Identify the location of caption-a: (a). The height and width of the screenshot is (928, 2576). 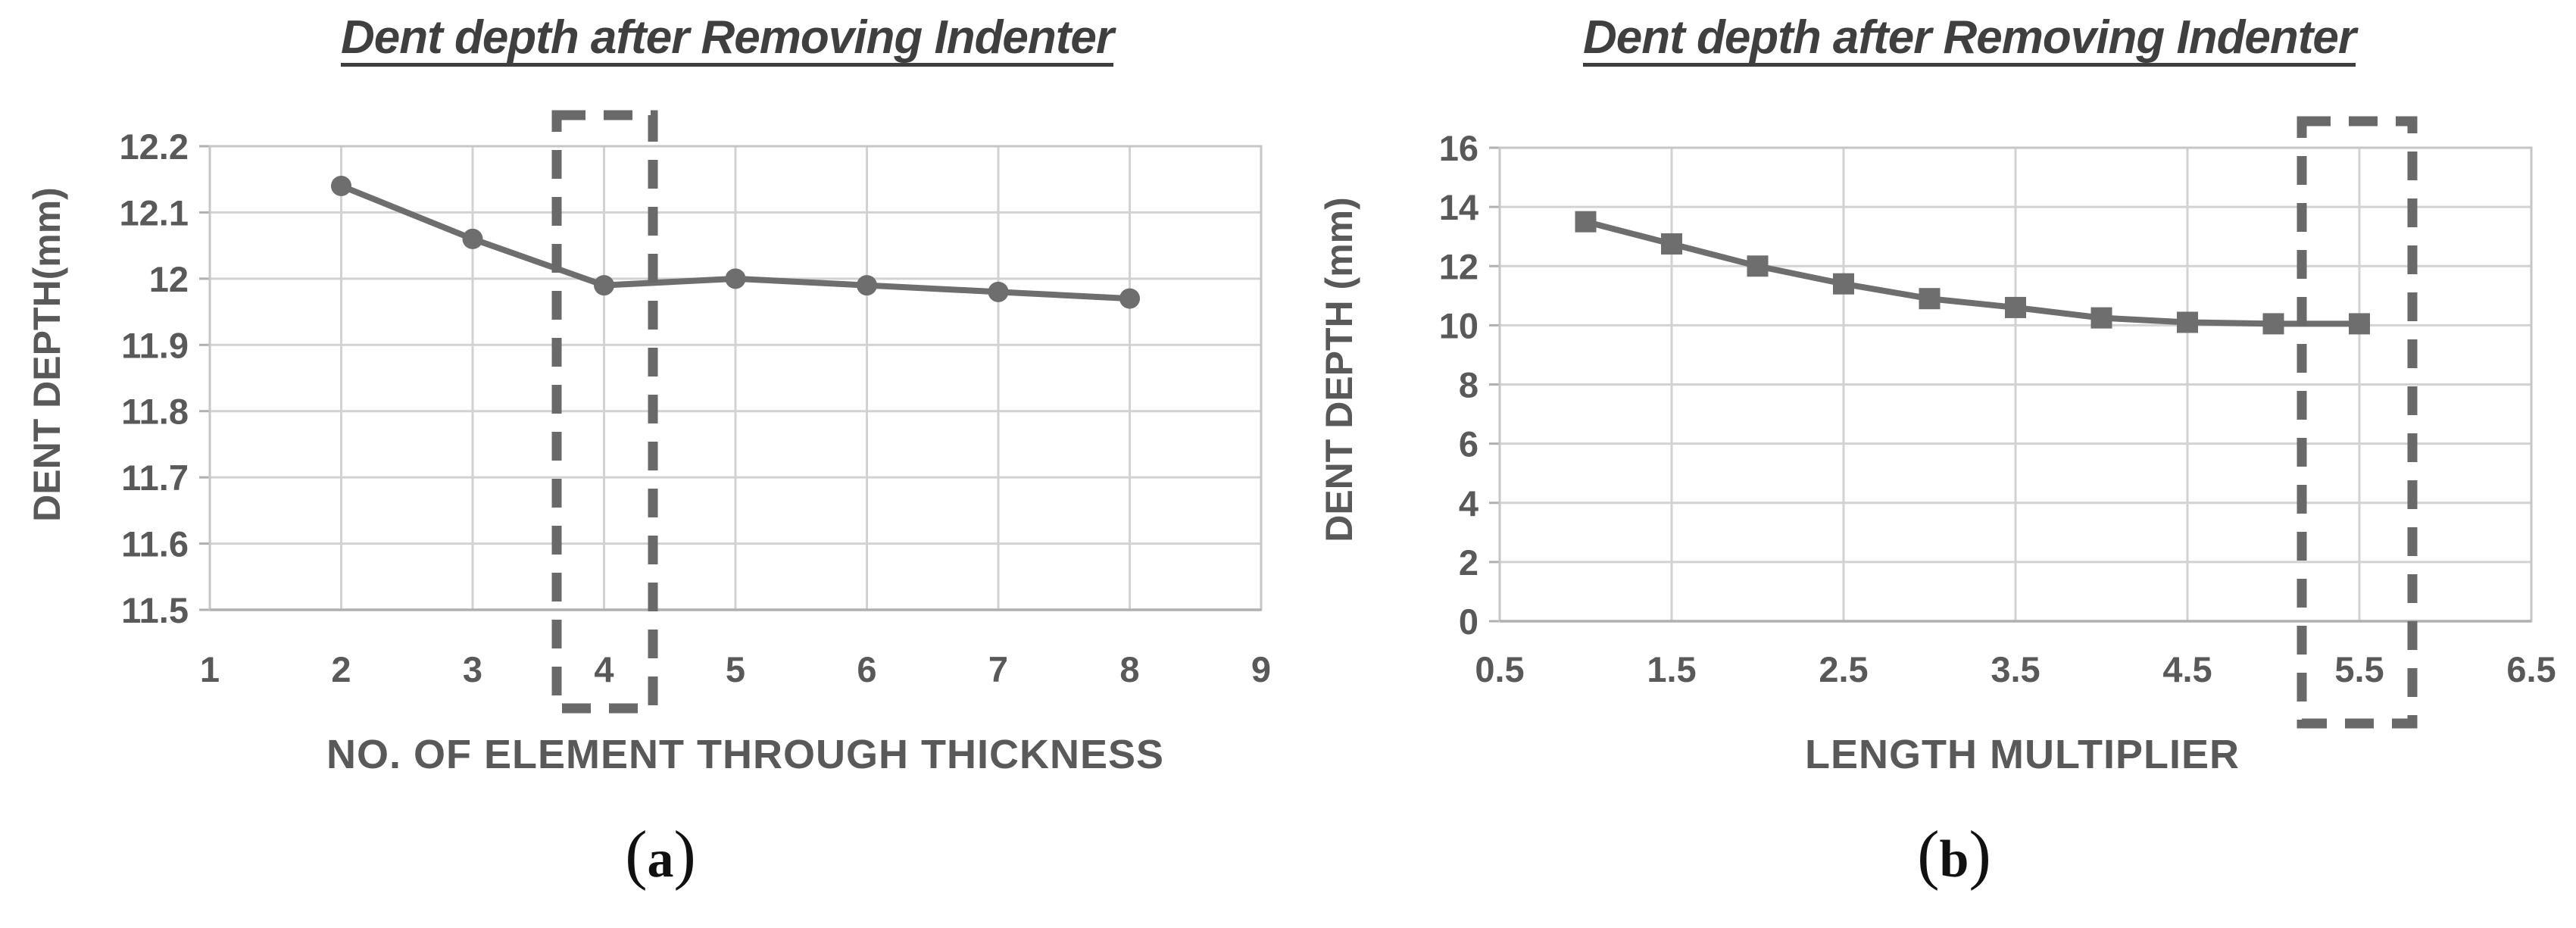
(661, 855).